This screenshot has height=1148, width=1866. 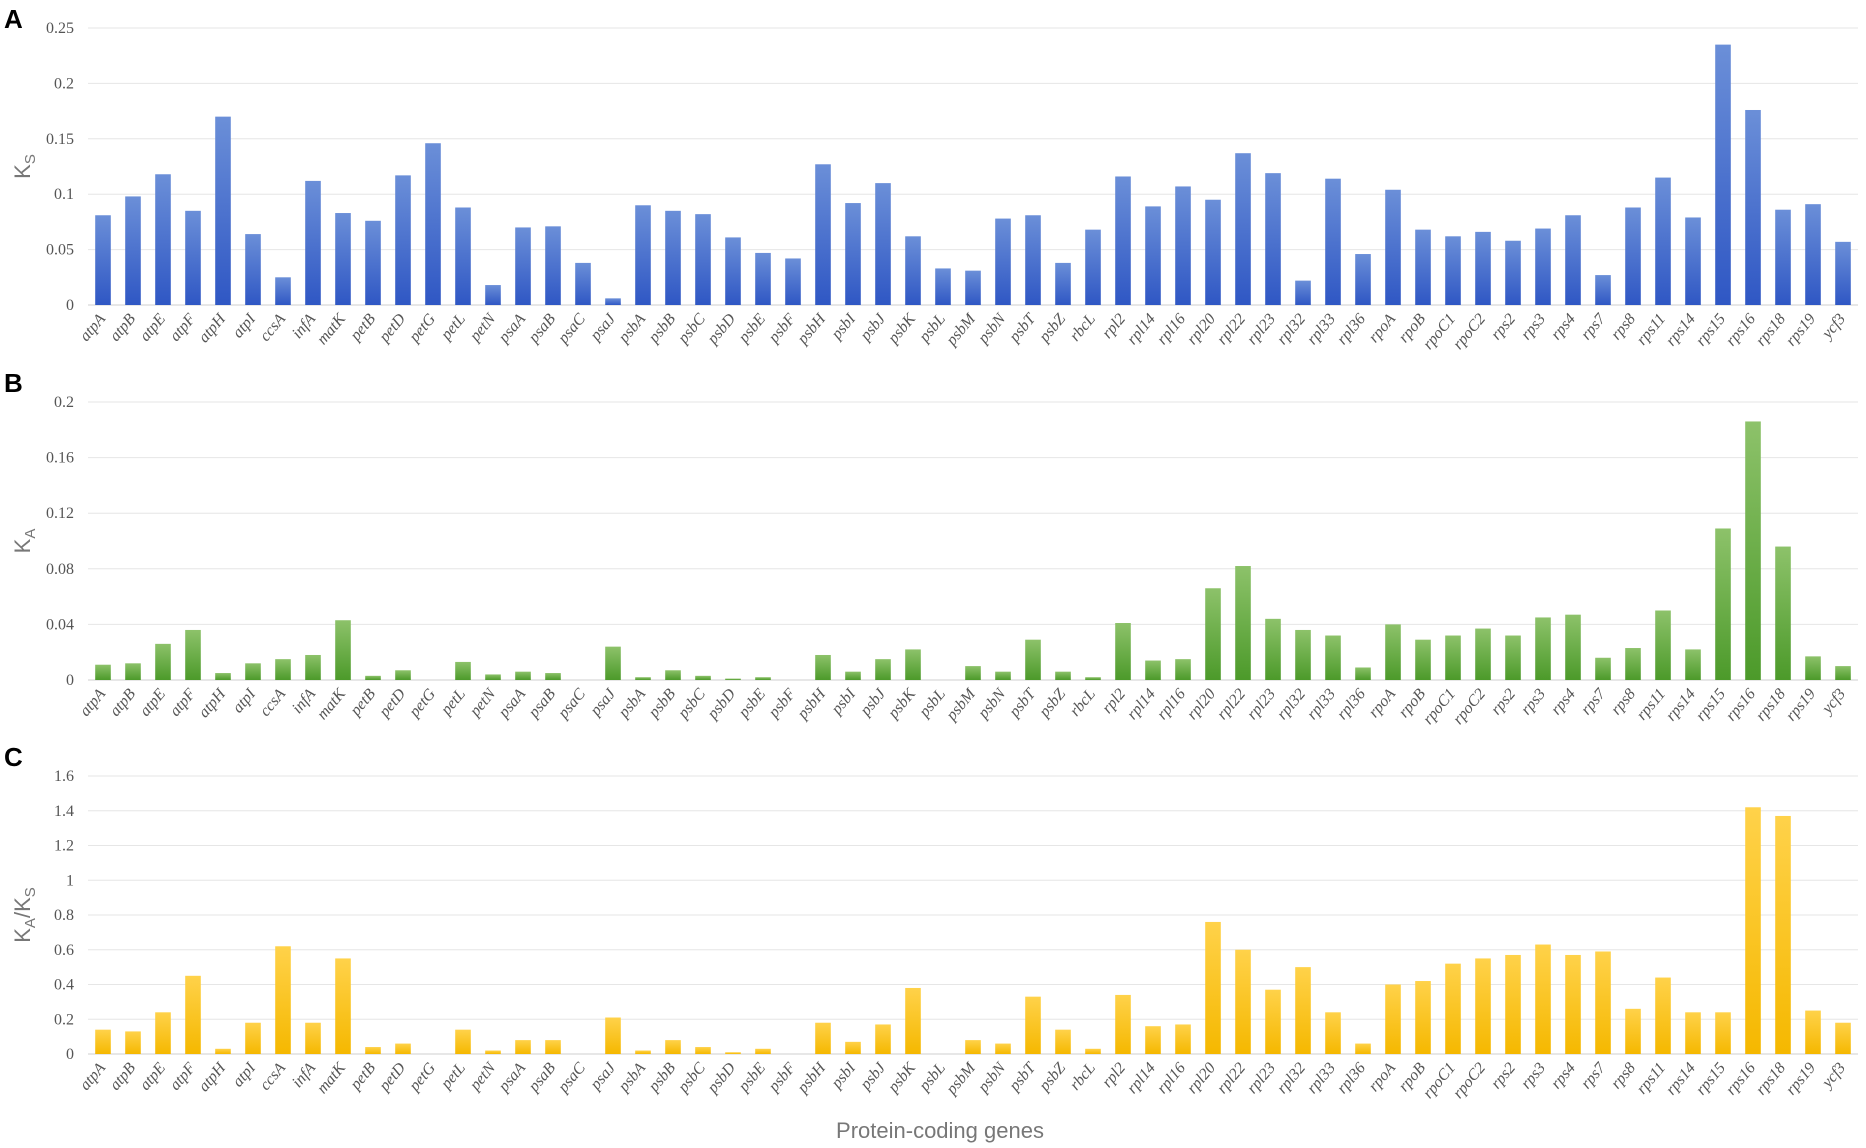 What do you see at coordinates (1303, 1010) in the screenshot?
I see `bar-rpl32` at bounding box center [1303, 1010].